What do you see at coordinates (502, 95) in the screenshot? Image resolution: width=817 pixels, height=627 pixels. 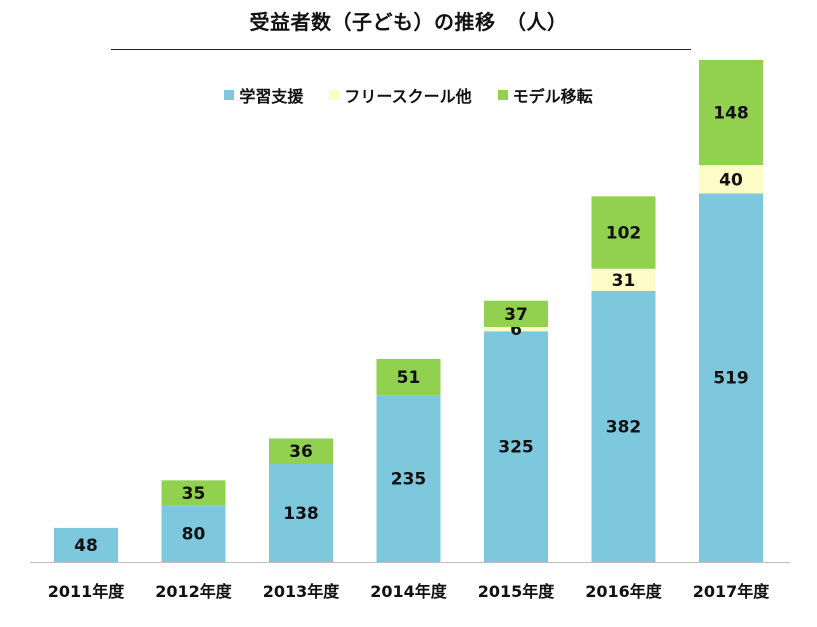 I see `legend-swatch-model-transfer` at bounding box center [502, 95].